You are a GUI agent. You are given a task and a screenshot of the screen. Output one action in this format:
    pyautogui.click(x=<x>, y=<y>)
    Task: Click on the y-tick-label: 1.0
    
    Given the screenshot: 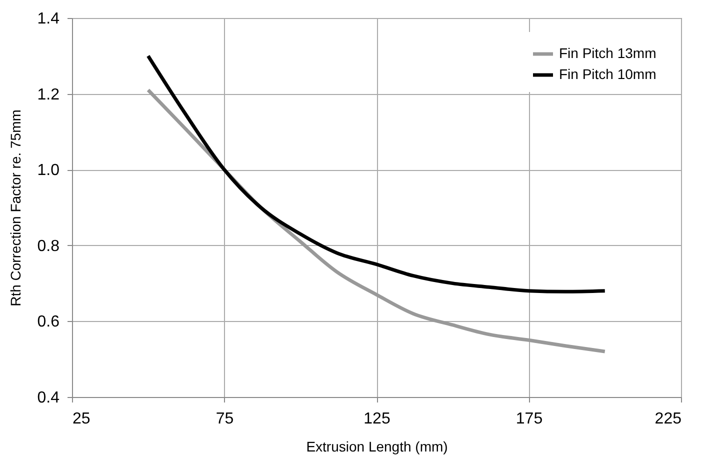 What is the action you would take?
    pyautogui.click(x=48, y=171)
    